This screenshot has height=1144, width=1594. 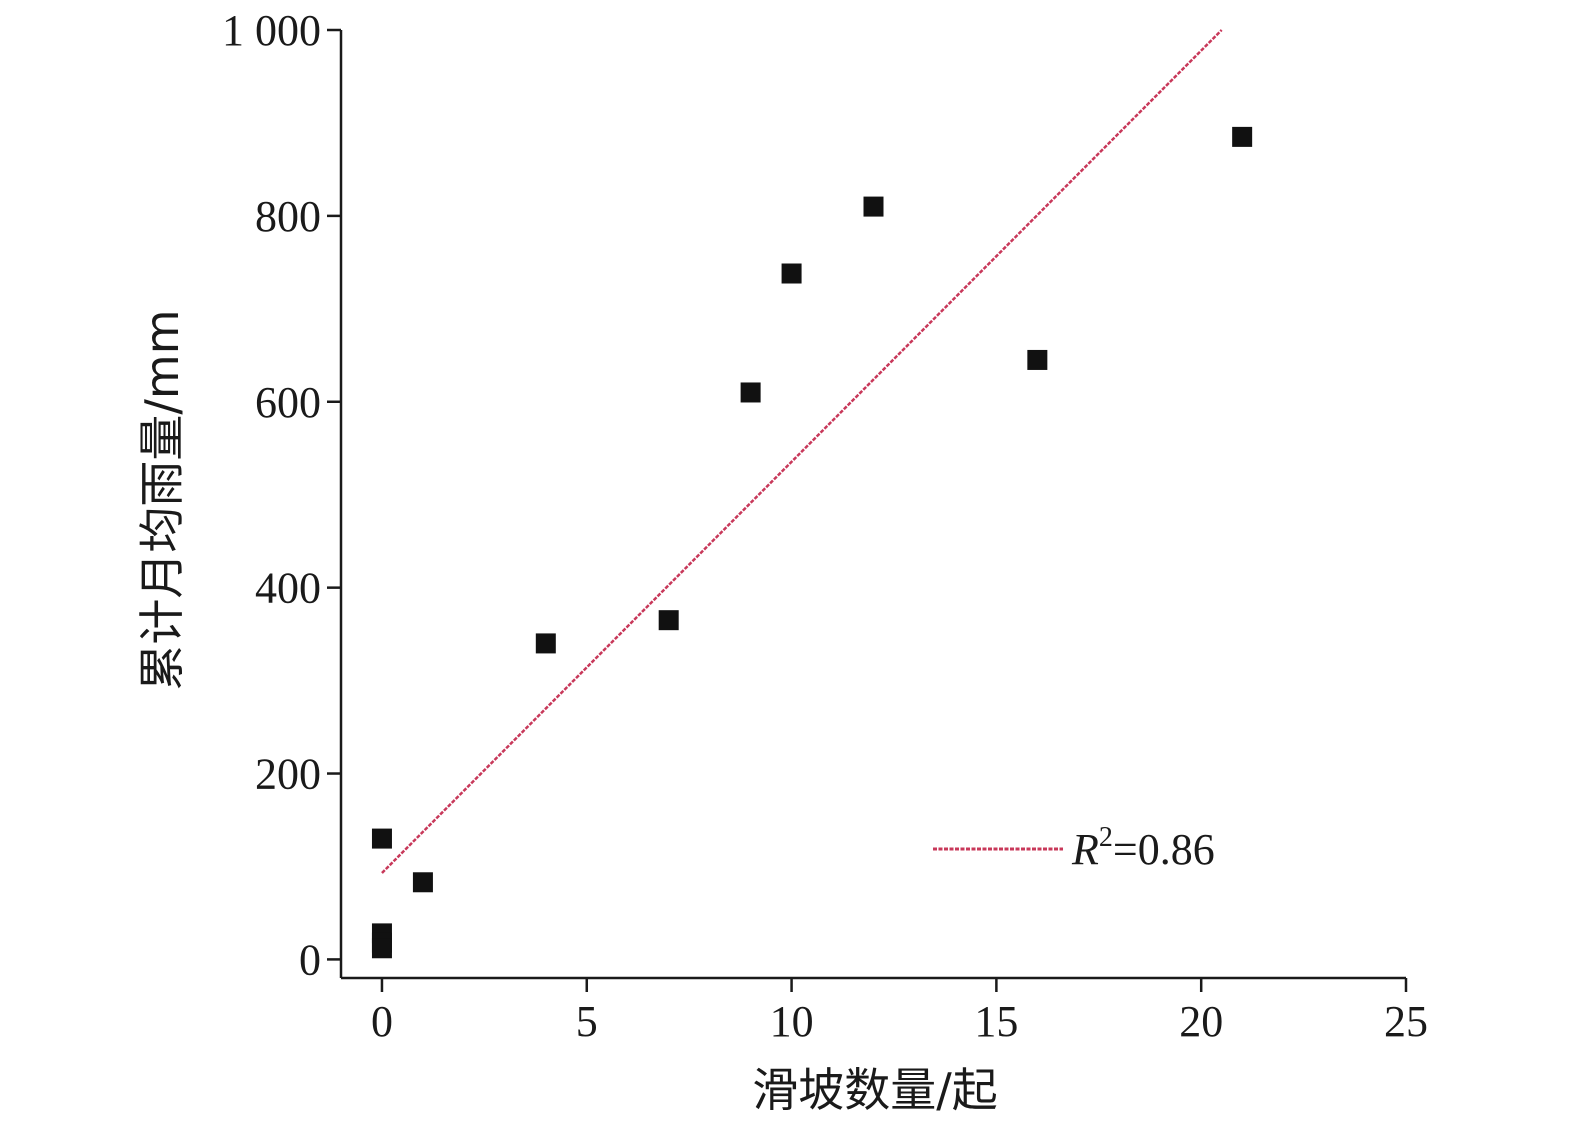 What do you see at coordinates (1164, 849) in the screenshot?
I see `legend-label-value: =0.86` at bounding box center [1164, 849].